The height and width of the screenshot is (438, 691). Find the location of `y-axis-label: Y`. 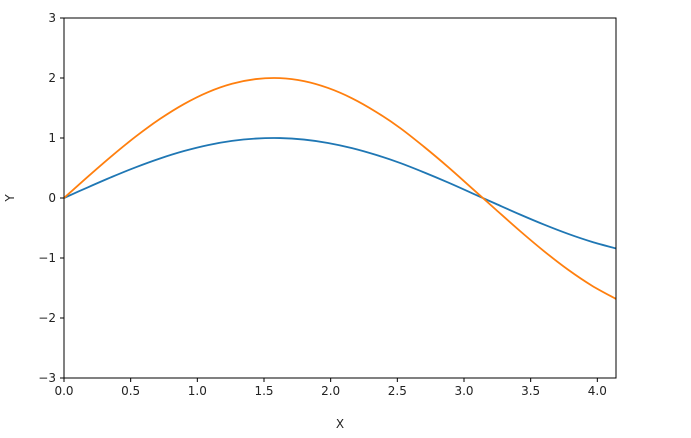

y-axis-label: Y is located at coordinates (10, 198).